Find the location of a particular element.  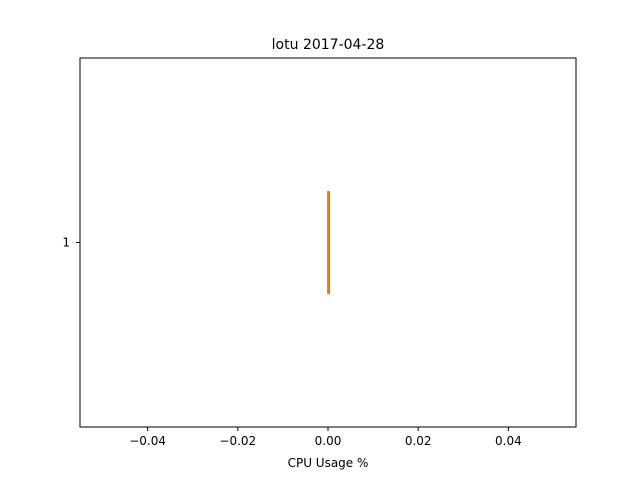

y-axis: 1 is located at coordinates (71, 243).